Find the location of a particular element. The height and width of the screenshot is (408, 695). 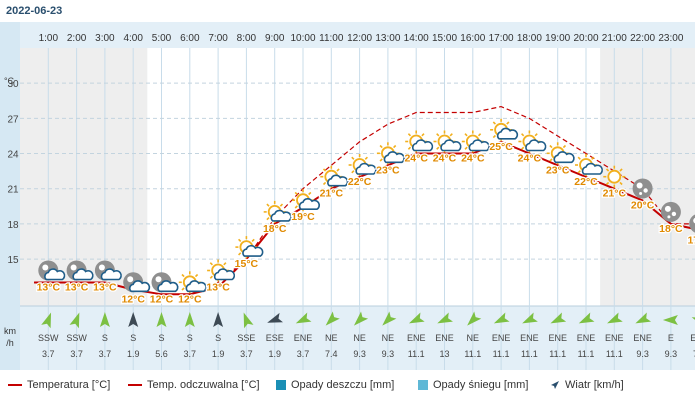

y-tick-label: 21 is located at coordinates (13, 190).